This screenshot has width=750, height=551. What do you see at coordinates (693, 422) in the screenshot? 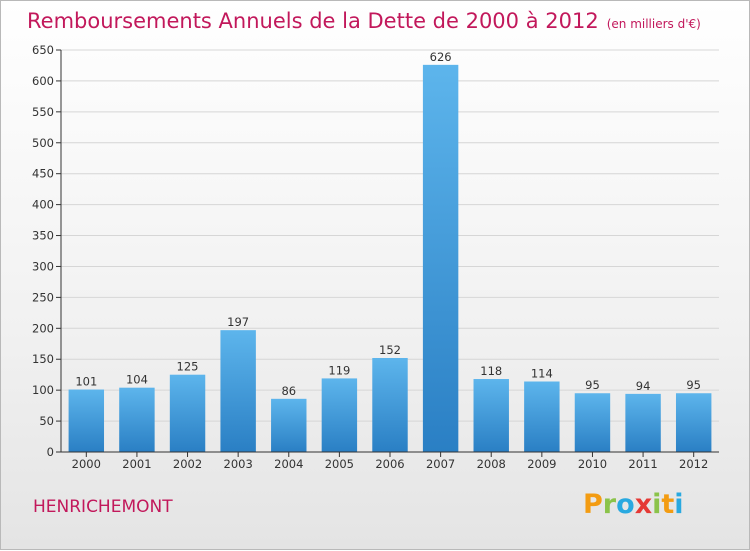
I see `bar-2012` at bounding box center [693, 422].